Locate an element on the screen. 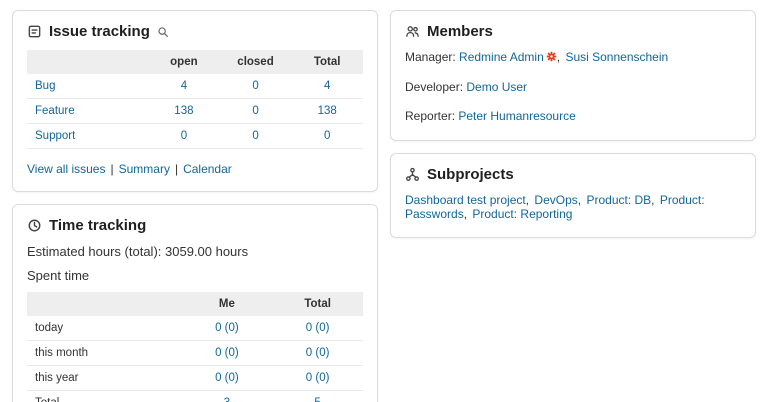 The height and width of the screenshot is (402, 768). closed-column-header: closed is located at coordinates (255, 62).